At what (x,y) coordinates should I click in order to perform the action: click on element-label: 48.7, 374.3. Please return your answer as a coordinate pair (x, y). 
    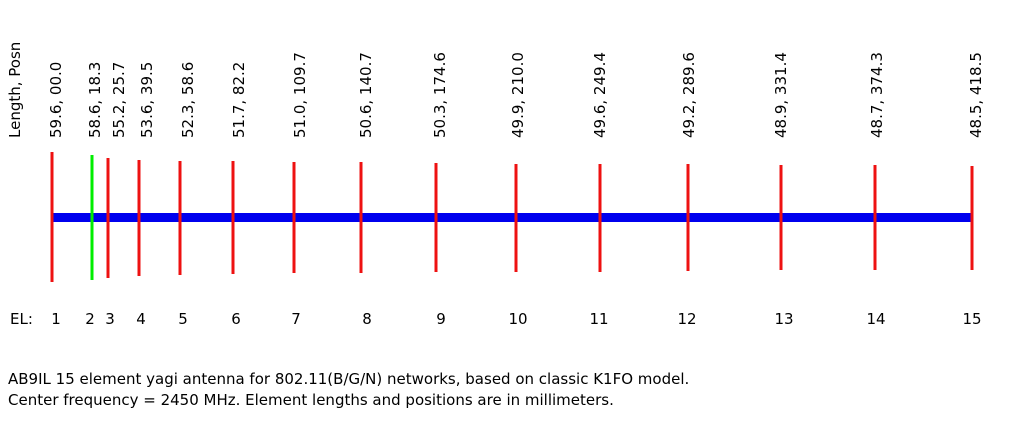
    Looking at the image, I should click on (877, 95).